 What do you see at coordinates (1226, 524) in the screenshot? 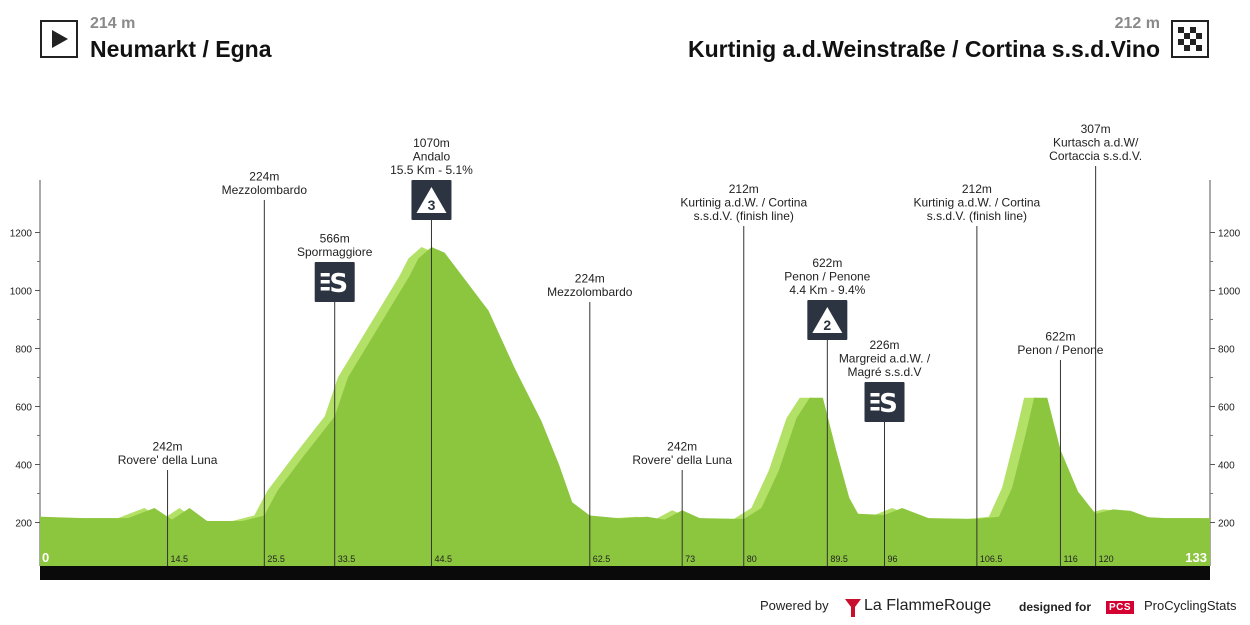
I see `y-tick-label-right: 200` at bounding box center [1226, 524].